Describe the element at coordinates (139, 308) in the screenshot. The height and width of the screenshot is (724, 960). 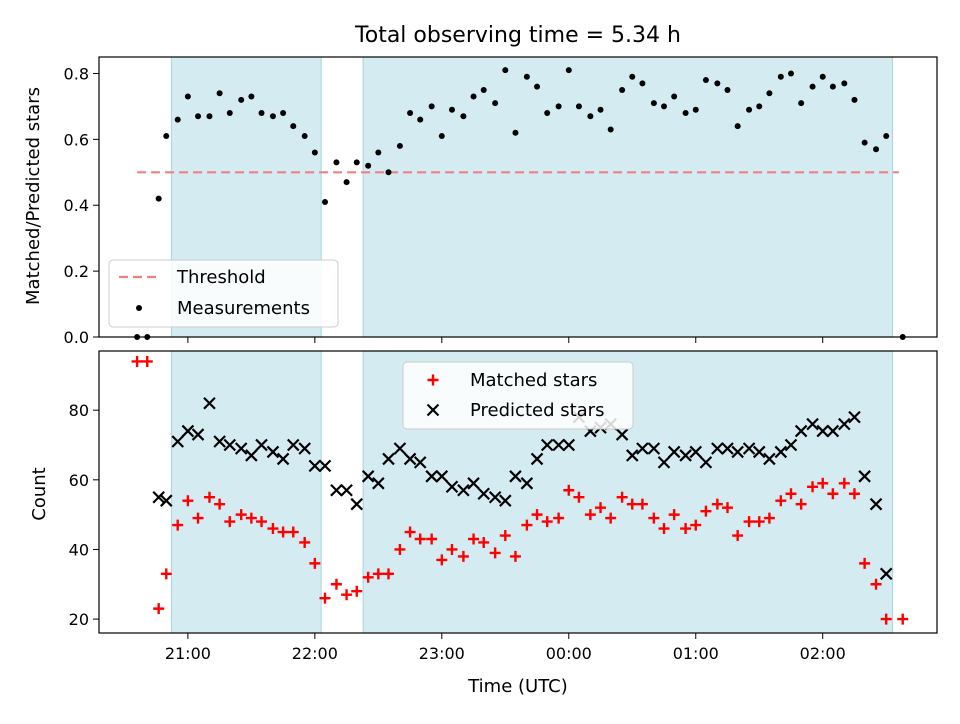
I see `legend-measurements-swatch` at that location.